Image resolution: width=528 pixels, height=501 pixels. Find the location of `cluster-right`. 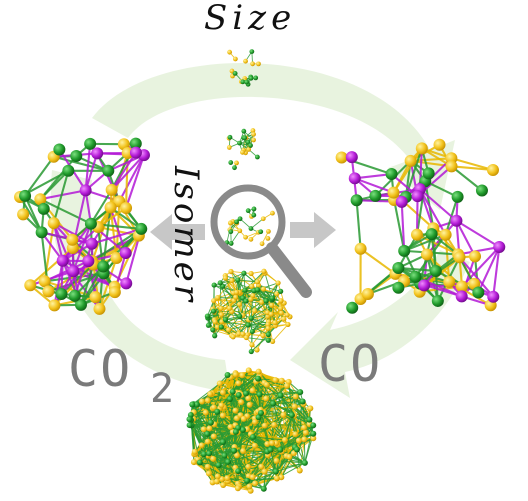

cluster-right is located at coordinates (420, 226).